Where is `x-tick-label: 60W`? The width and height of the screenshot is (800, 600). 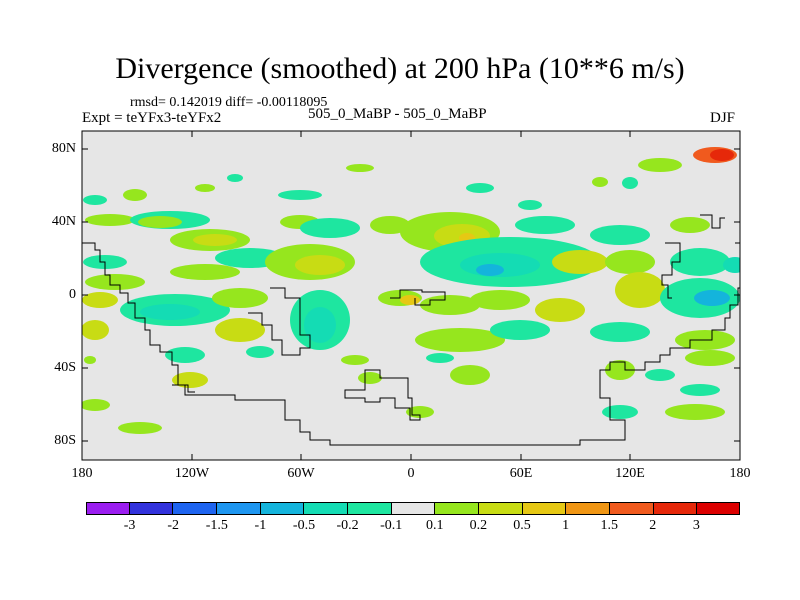 x-tick-label: 60W is located at coordinates (301, 473).